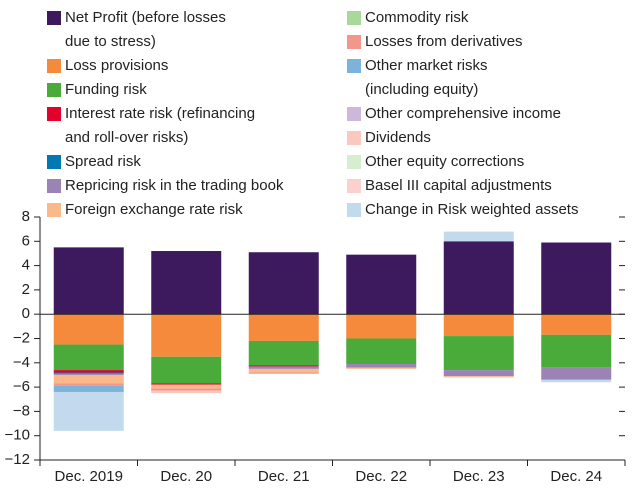  Describe the element at coordinates (444, 41) in the screenshot. I see `legend-label: Losses from derivatives` at that location.